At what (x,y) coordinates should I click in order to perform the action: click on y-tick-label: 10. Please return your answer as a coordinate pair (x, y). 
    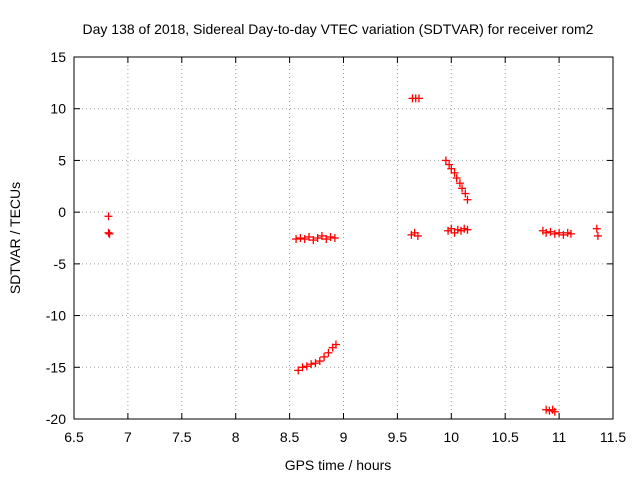
    Looking at the image, I should click on (58, 109).